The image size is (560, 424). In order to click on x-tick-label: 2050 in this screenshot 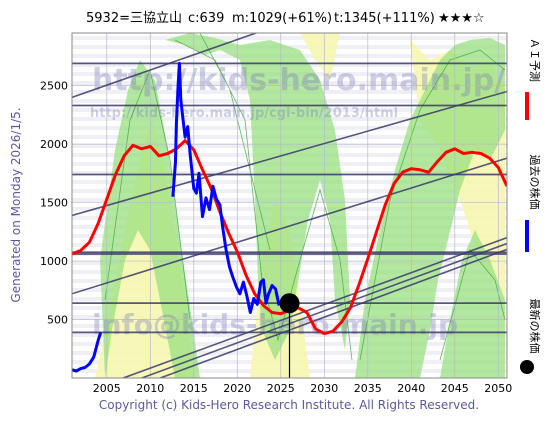, I will do `click(498, 388)`.